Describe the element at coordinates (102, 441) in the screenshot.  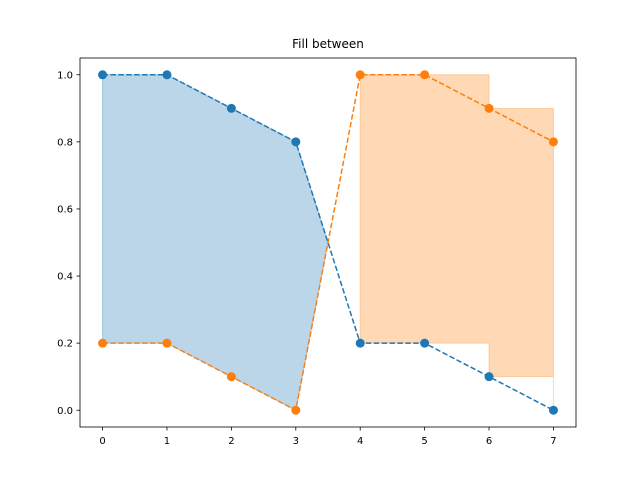
I see `x-tick-label: 0` at that location.